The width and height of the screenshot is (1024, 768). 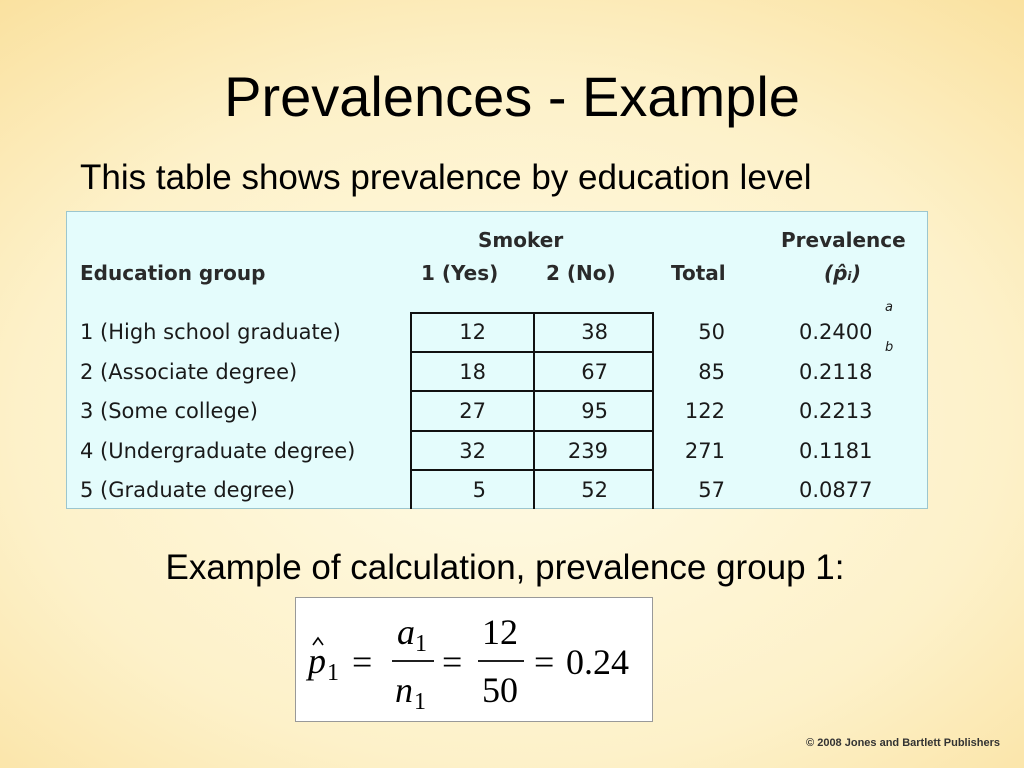 I want to click on yes-header: 1 (Yes), so click(x=460, y=273).